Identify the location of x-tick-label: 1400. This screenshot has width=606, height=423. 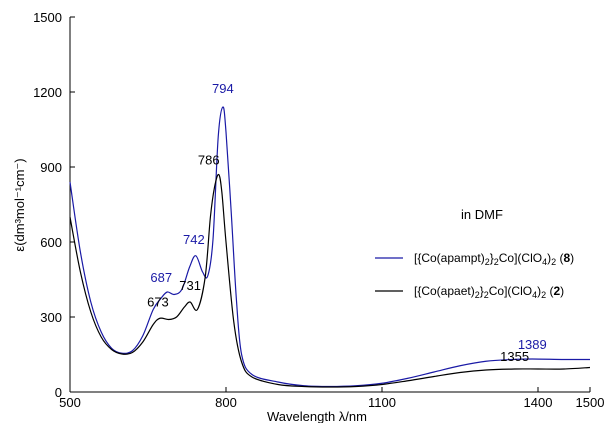
(538, 402).